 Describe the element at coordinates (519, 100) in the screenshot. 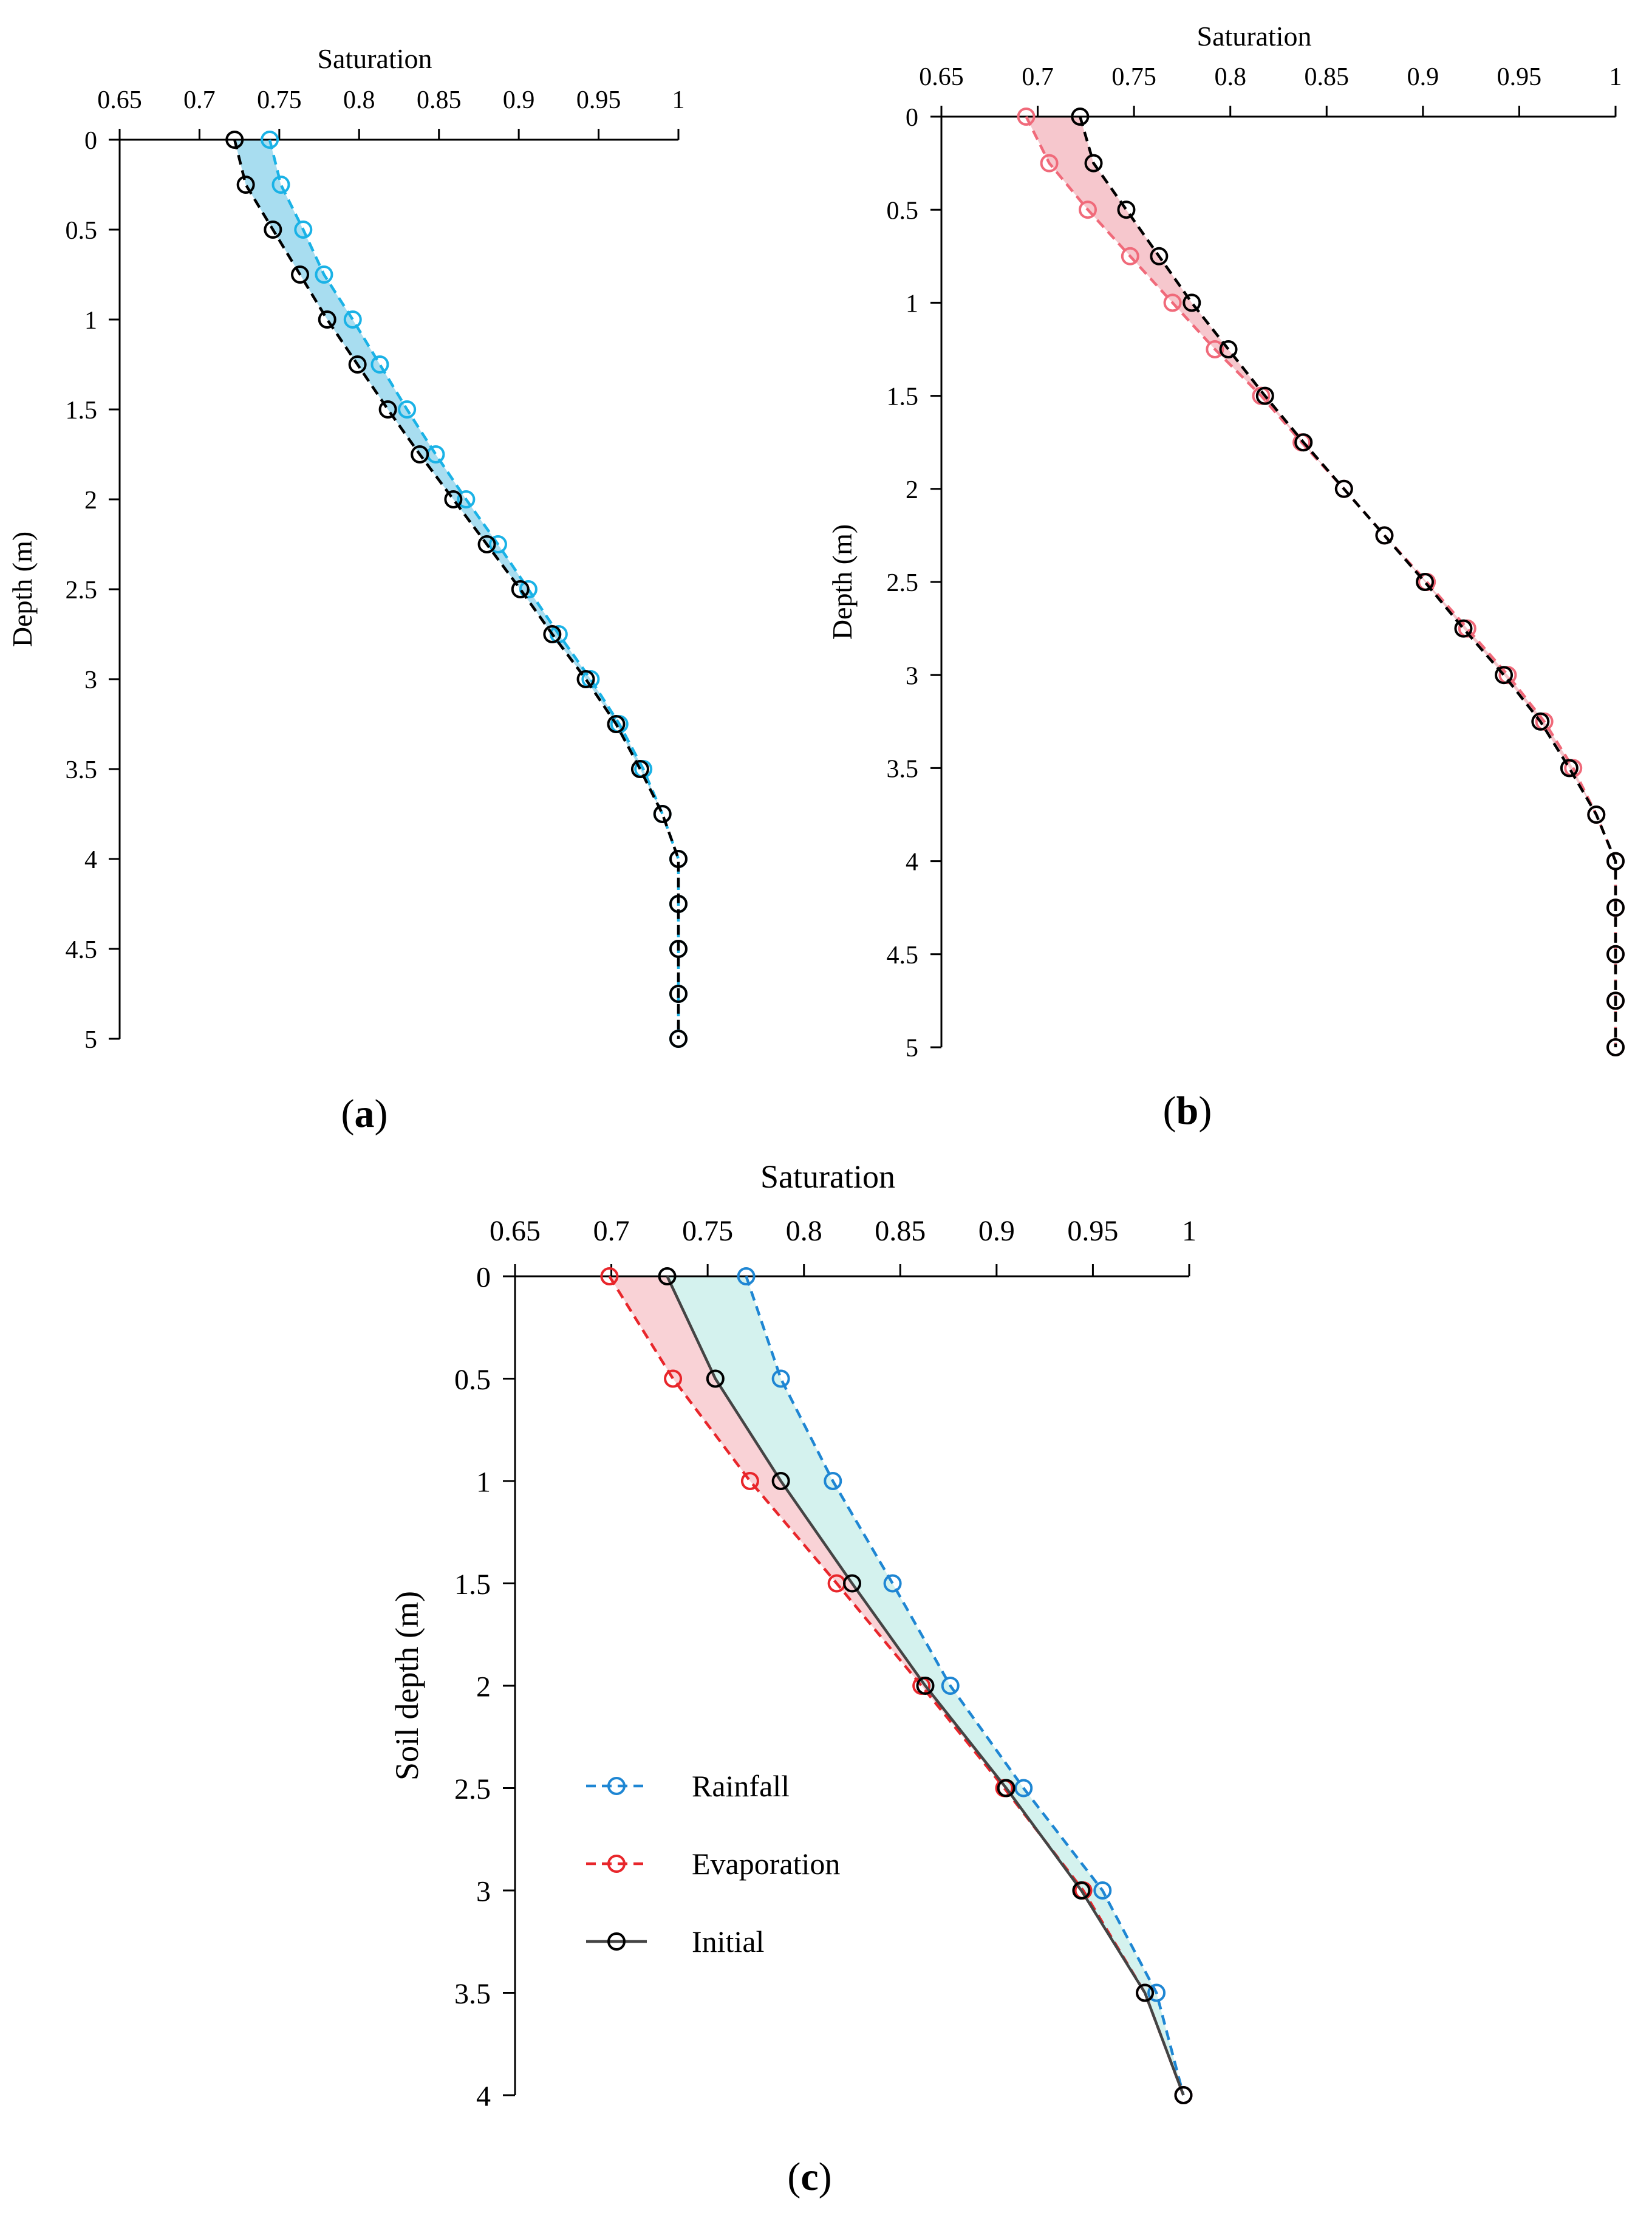

I see `x-tick-label: 0.9` at that location.